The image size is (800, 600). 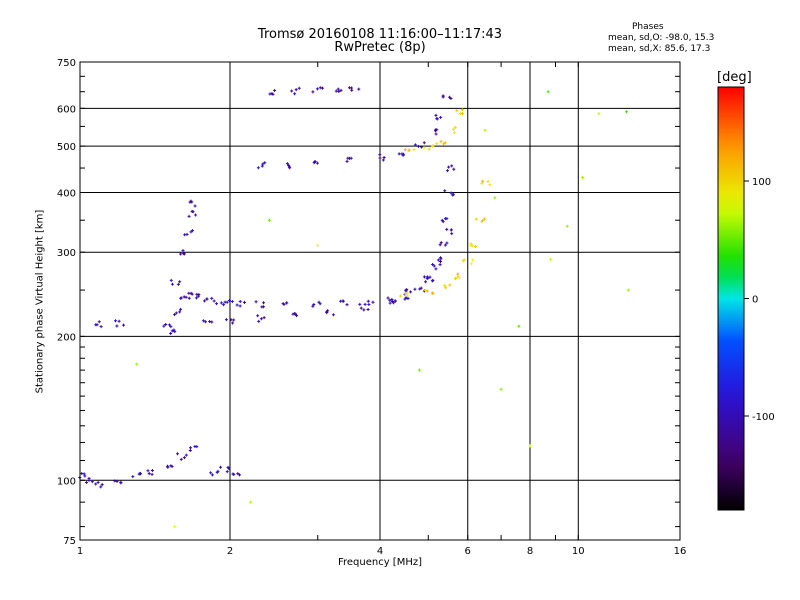 What do you see at coordinates (40, 301) in the screenshot?
I see `y-axis-label: Stationary phase Virtual Height [km]` at bounding box center [40, 301].